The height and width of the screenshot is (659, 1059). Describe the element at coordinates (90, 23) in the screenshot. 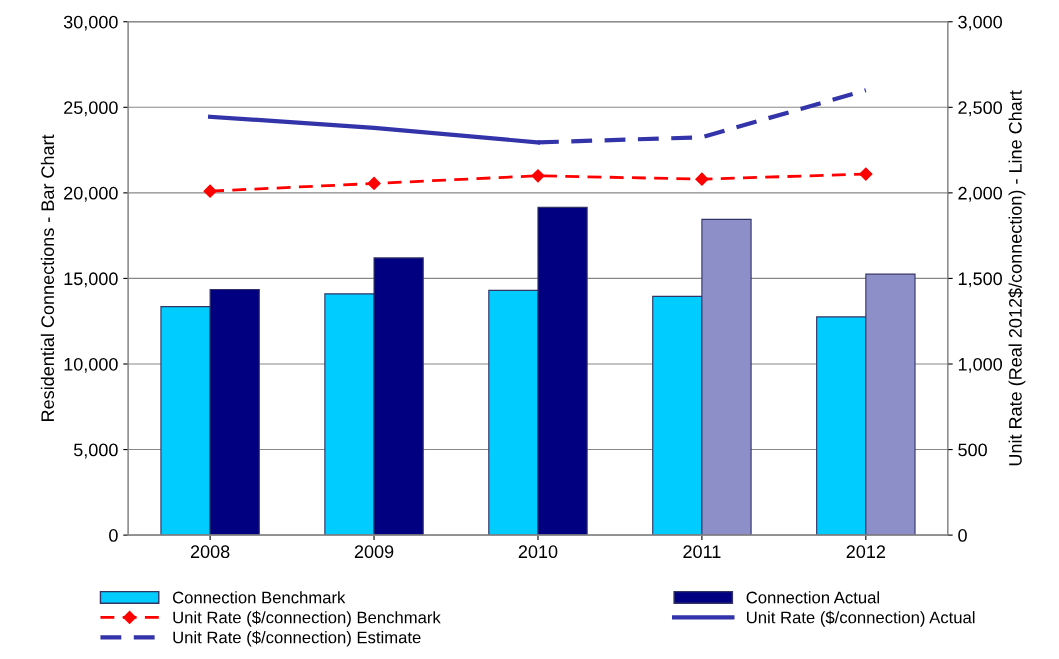

I see `y-tick-label: 30,000` at that location.